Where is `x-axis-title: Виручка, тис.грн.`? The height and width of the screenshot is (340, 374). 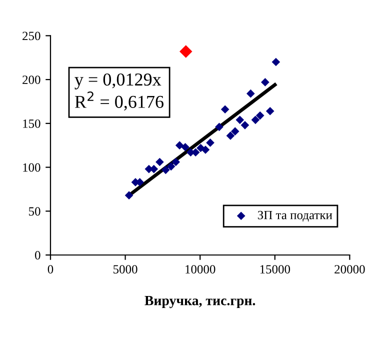
x-axis-title: Виручка, тис.грн. is located at coordinates (200, 302).